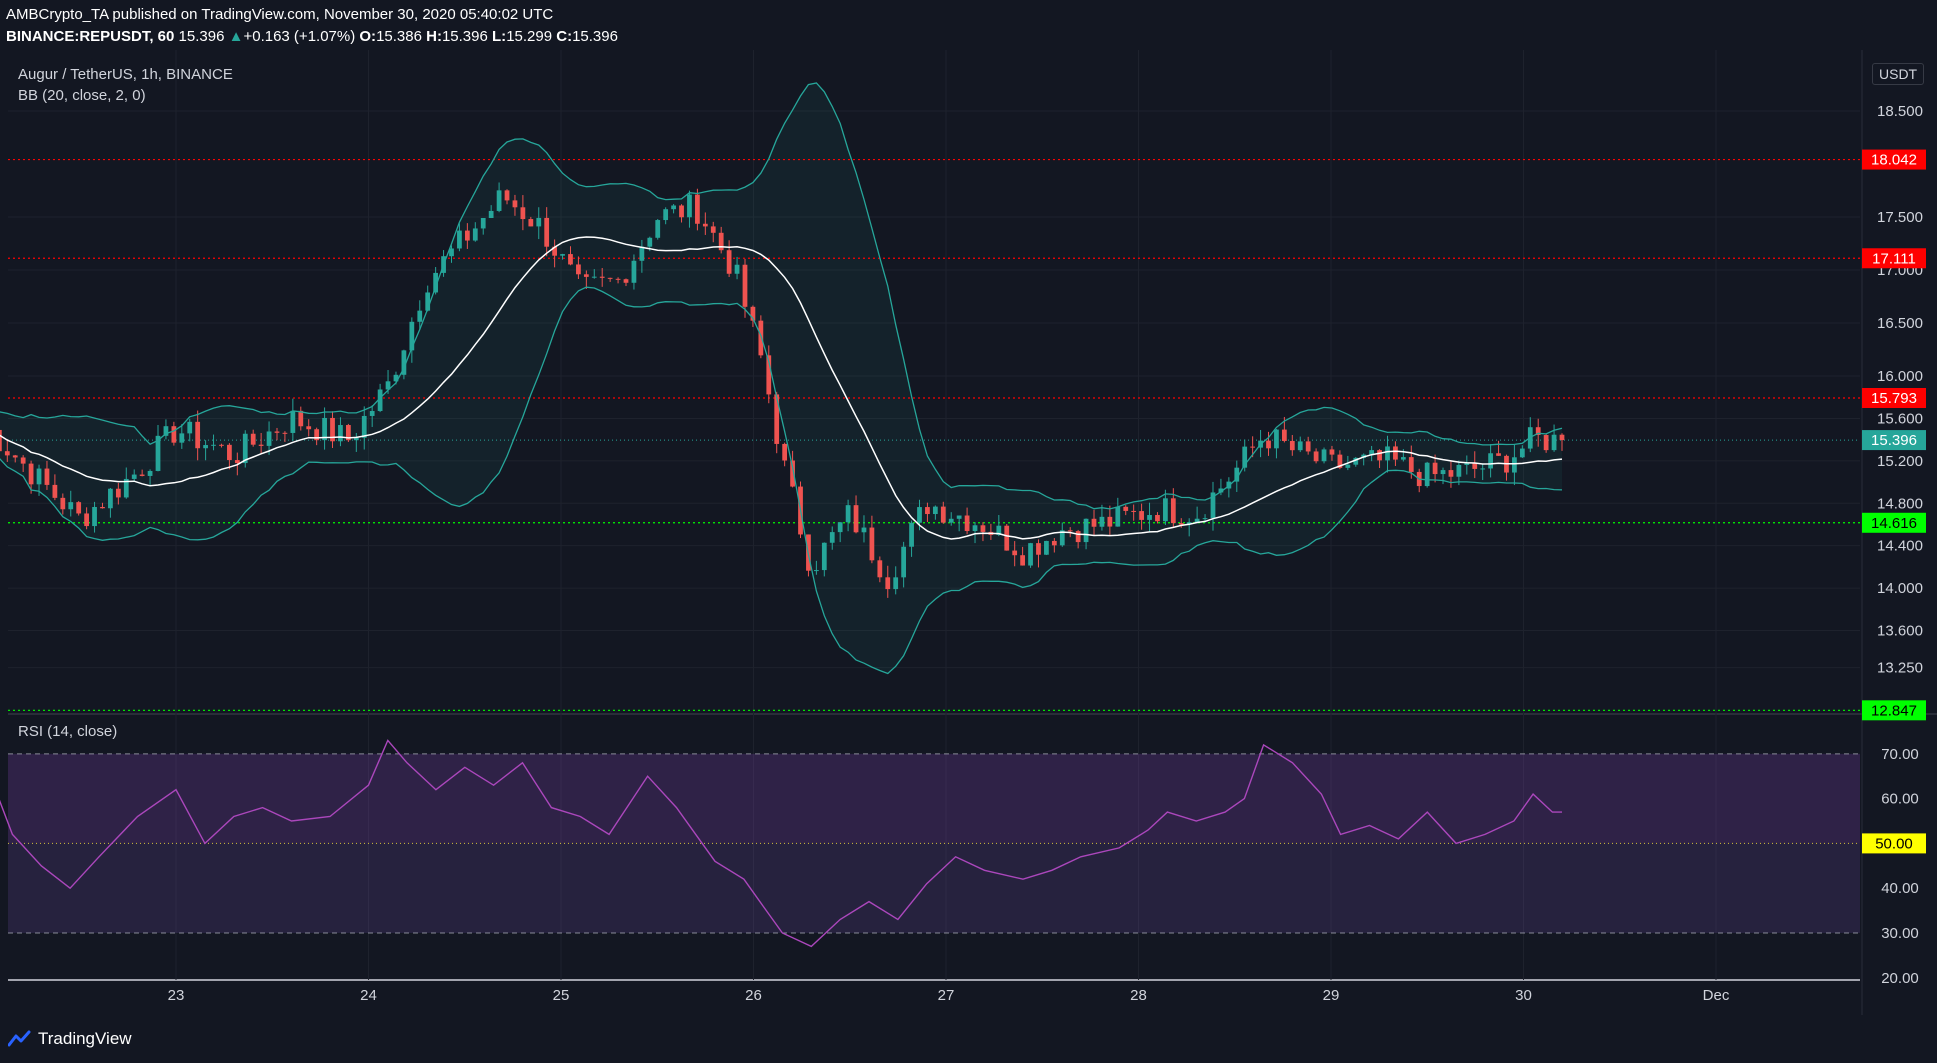 The width and height of the screenshot is (1937, 1063). What do you see at coordinates (1900, 418) in the screenshot?
I see `y-tick-label: 15.600` at bounding box center [1900, 418].